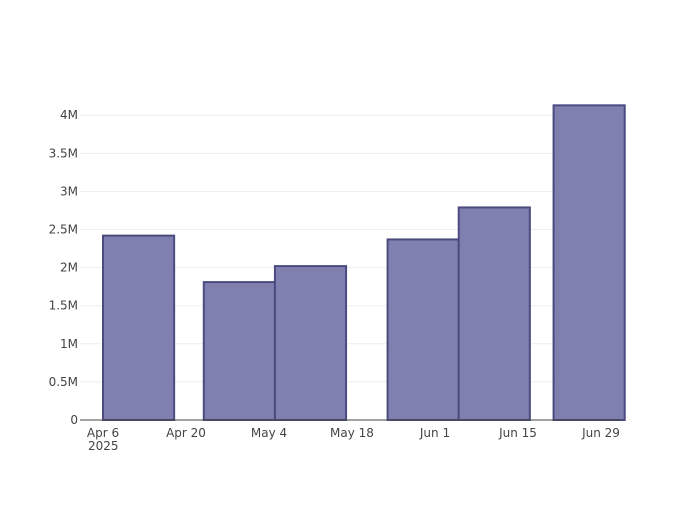  I want to click on y-axis-ticks: 0 0.5M 1M 1.5M 2M 2.5M 3M 3.5M 4M, so click(63, 267).